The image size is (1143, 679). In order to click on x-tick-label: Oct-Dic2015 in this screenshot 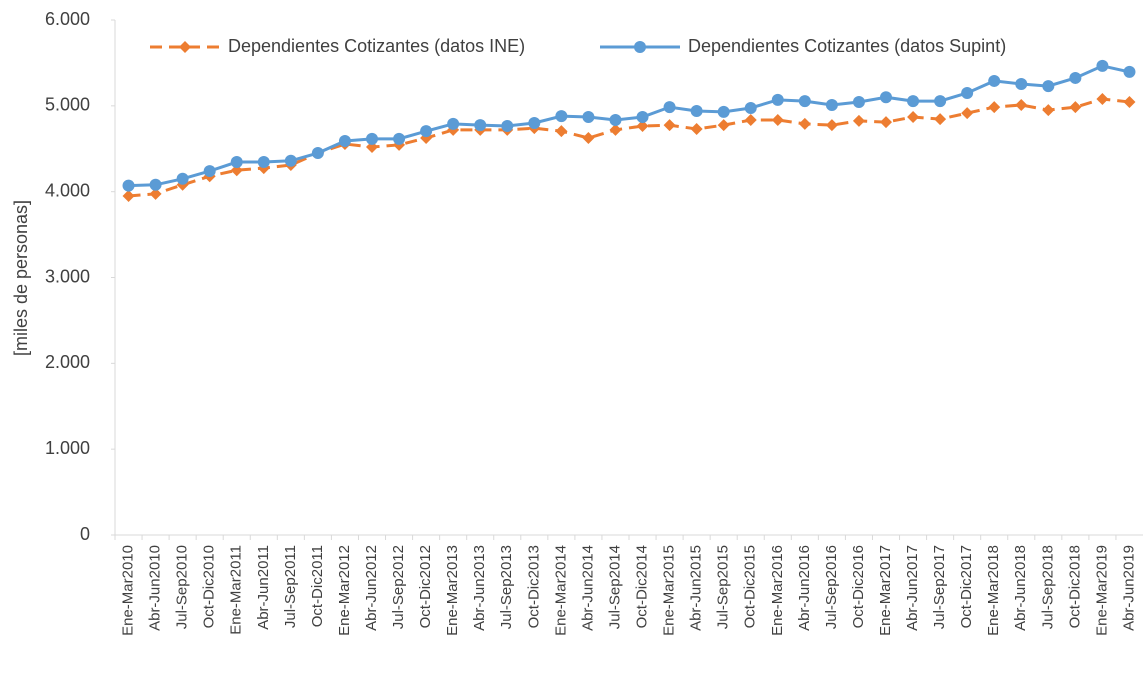, I will do `click(750, 586)`.